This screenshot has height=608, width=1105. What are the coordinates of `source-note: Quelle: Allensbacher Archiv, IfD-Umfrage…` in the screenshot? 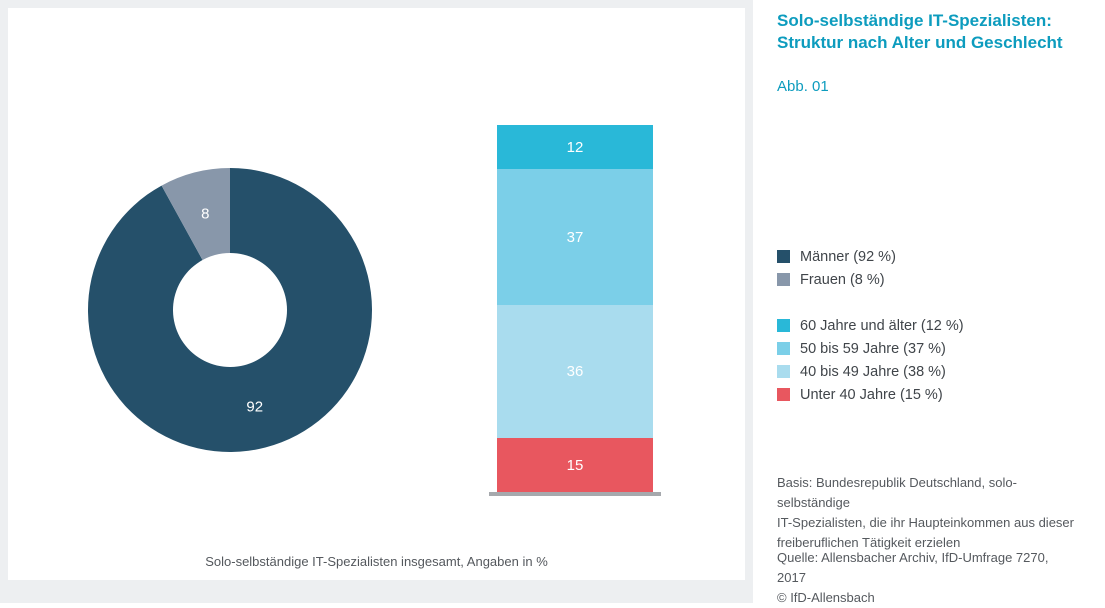 It's located at (913, 577).